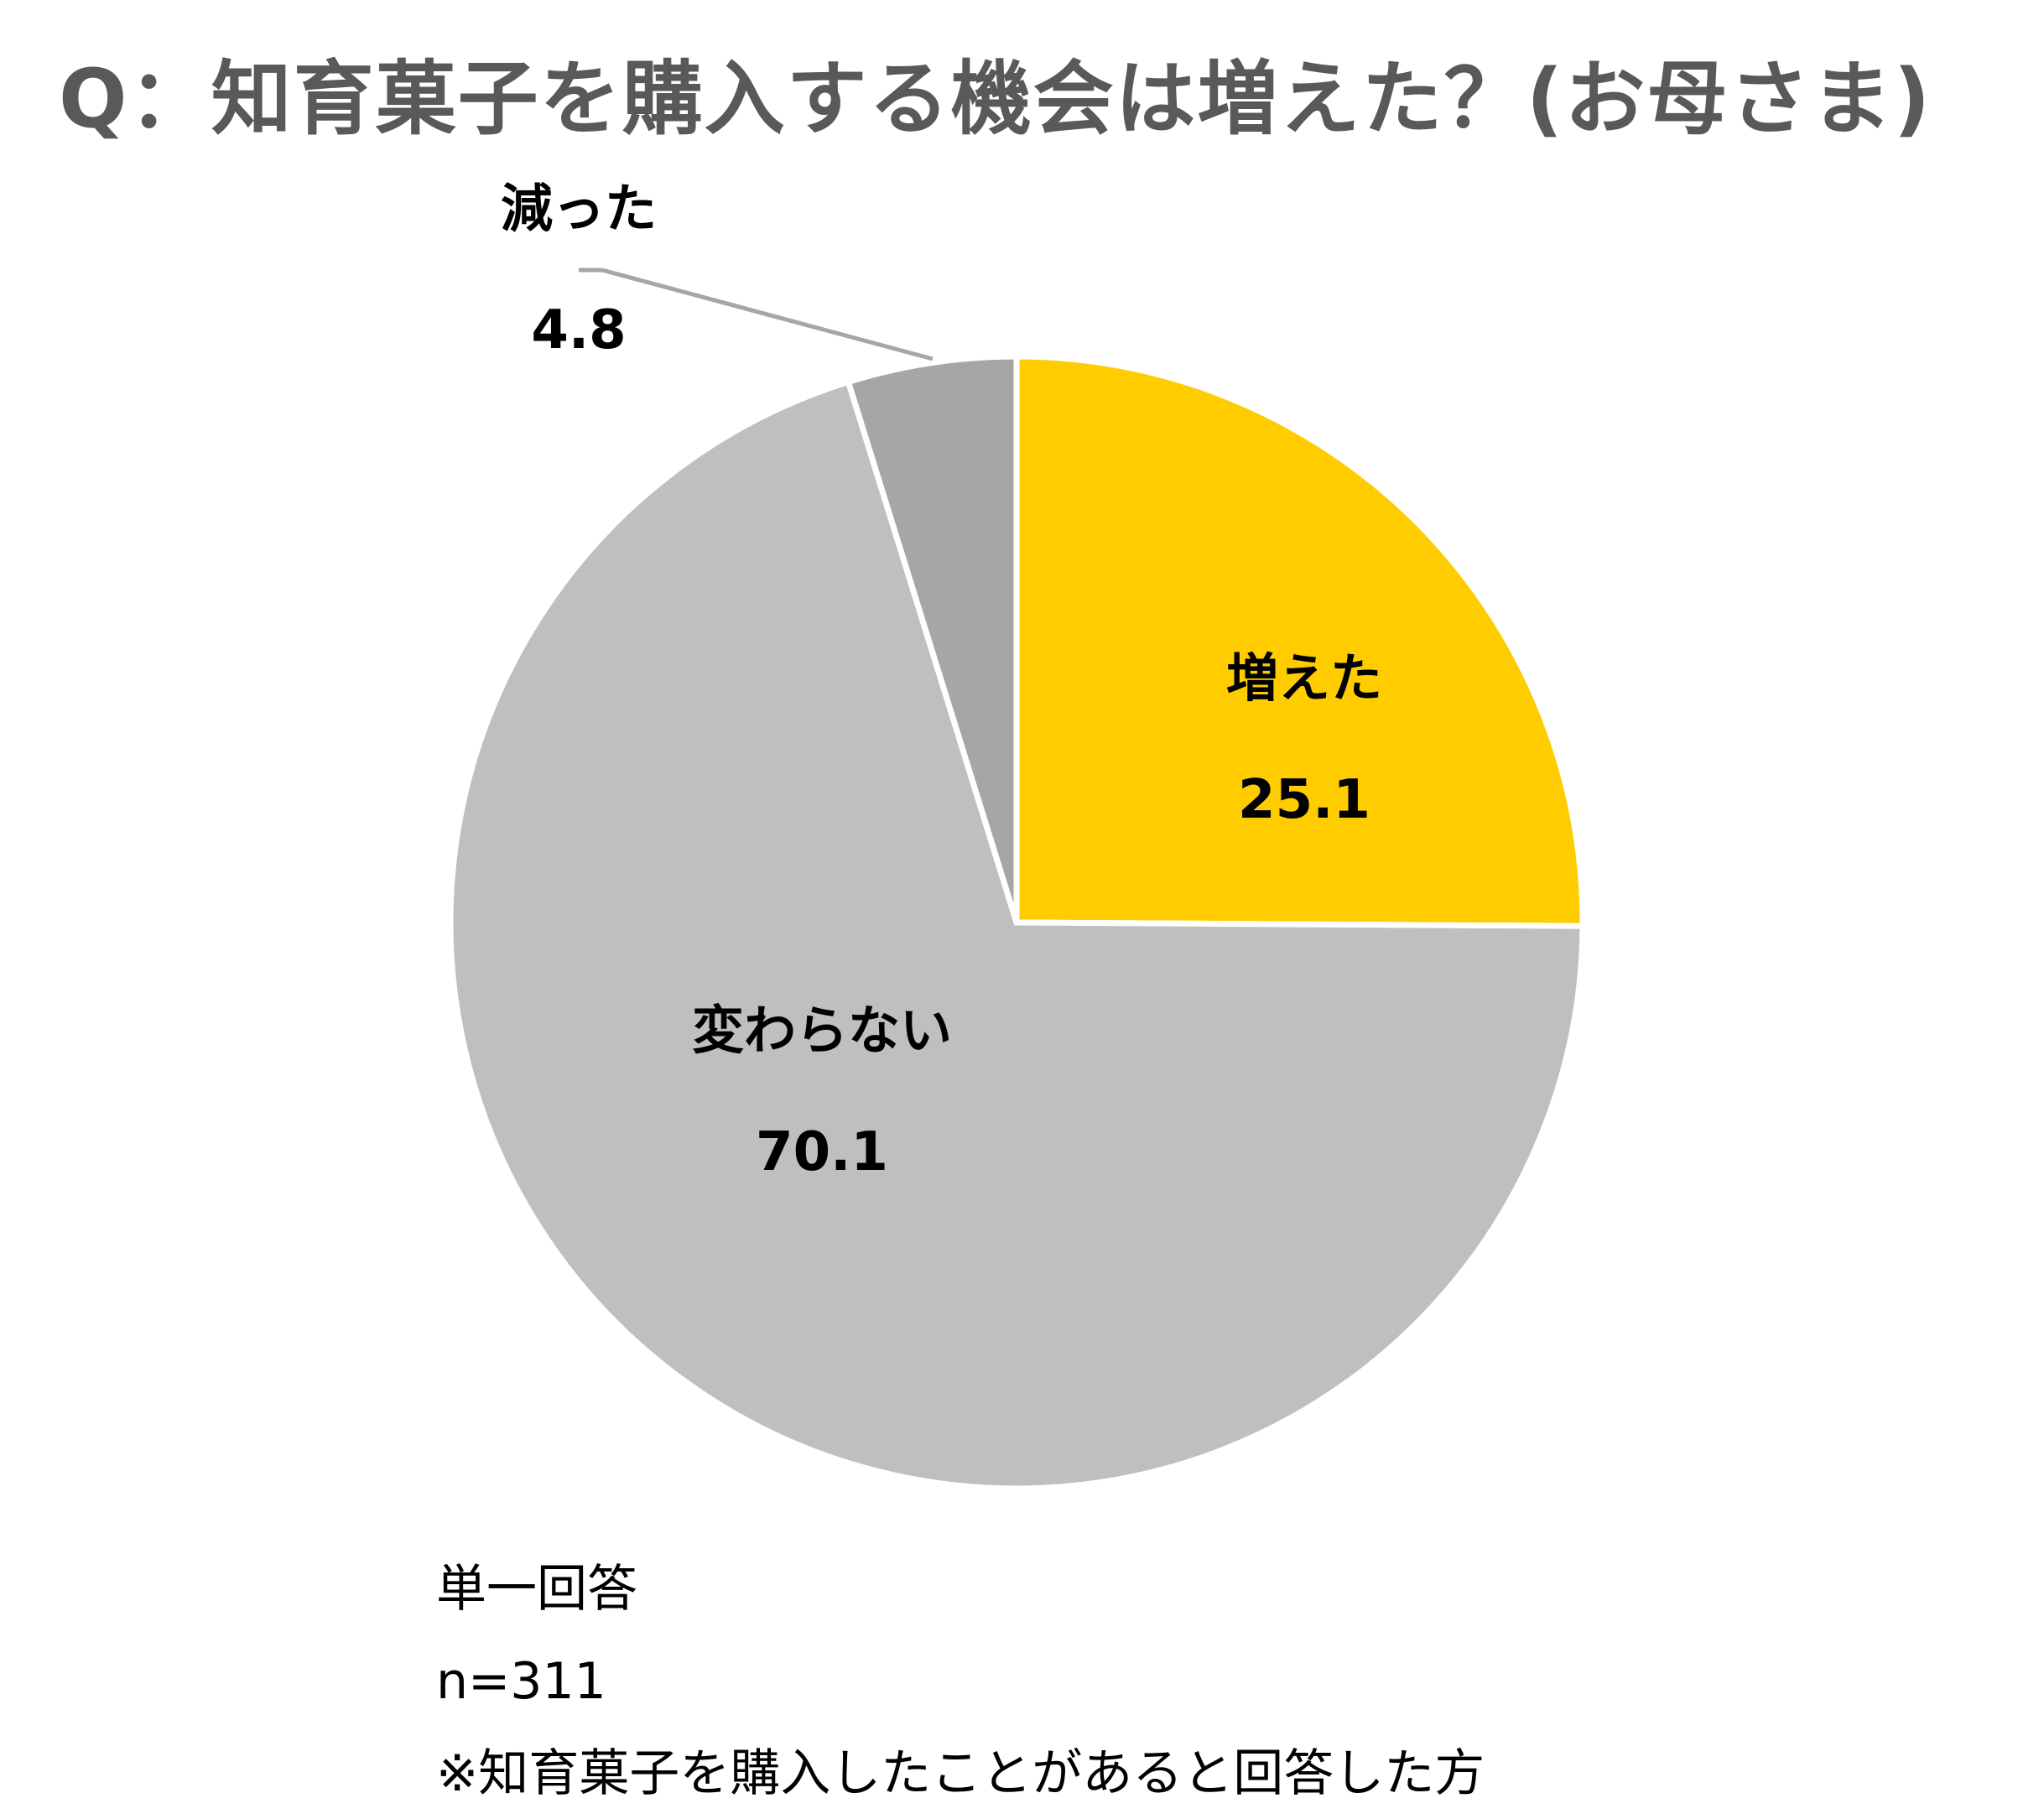  Describe the element at coordinates (521, 1682) in the screenshot. I see `sample-size-note: n=311` at that location.